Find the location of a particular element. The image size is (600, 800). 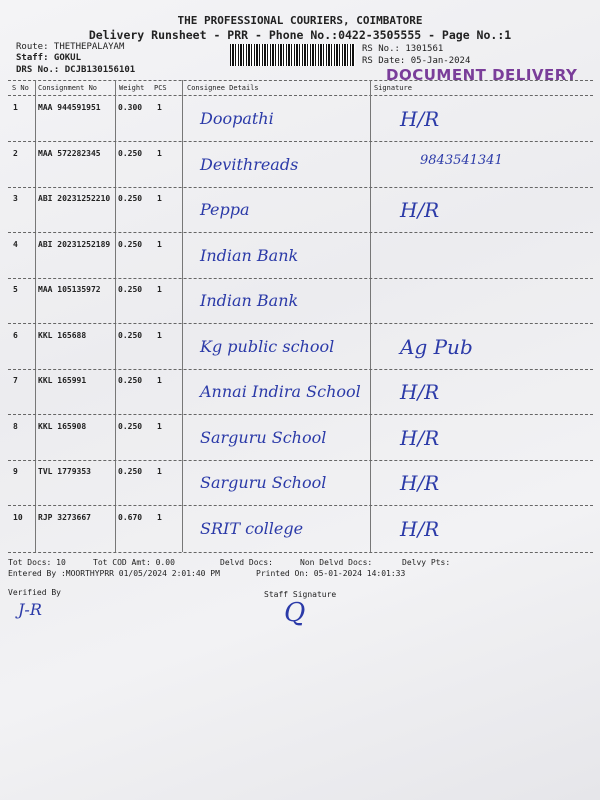

consignee-handwriting: SRIT college is located at coordinates (252, 528).